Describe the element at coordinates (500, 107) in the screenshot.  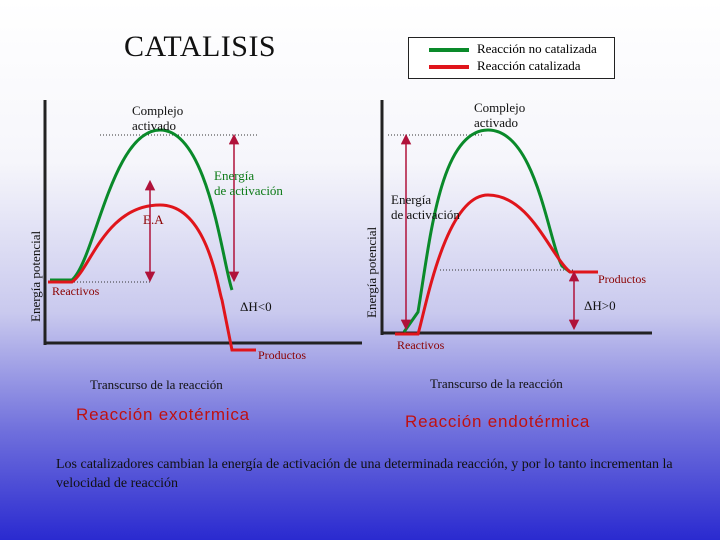
I see `right-complex-label-line1: Complejo` at that location.